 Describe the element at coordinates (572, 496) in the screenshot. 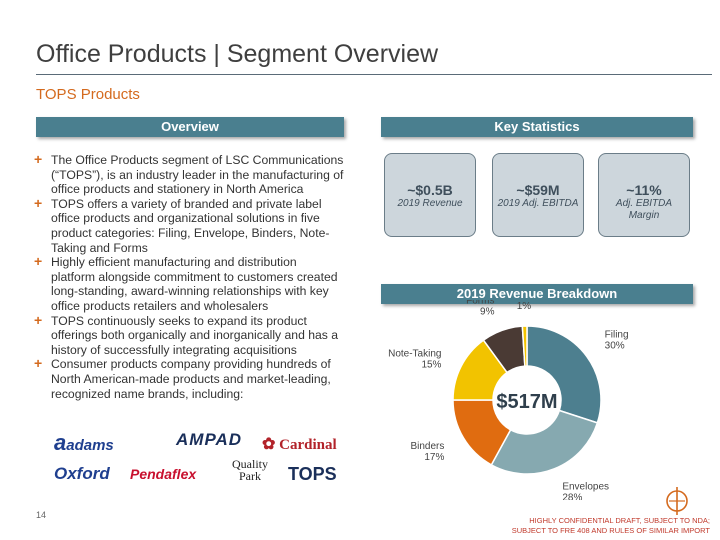

I see `slice-value-label: 28%` at that location.